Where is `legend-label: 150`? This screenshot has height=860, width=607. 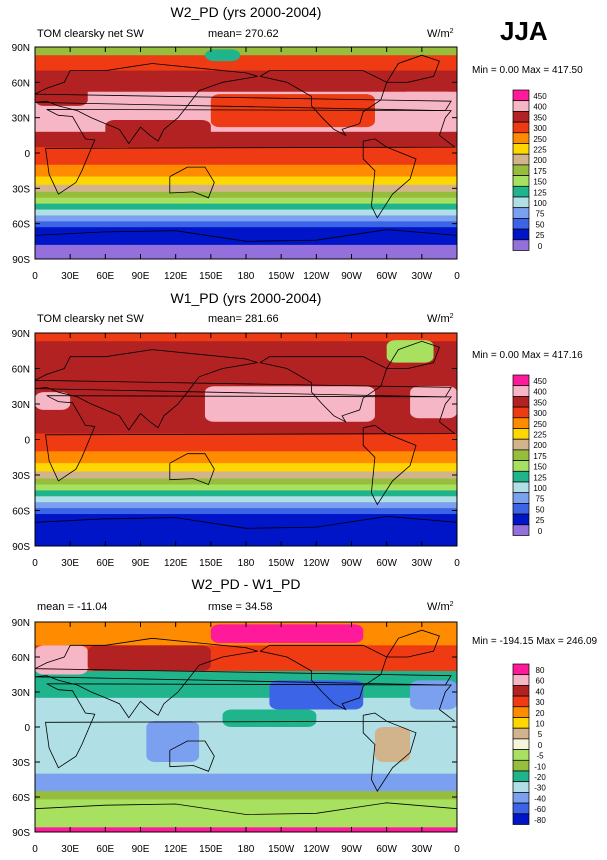
legend-label: 150 is located at coordinates (540, 182).